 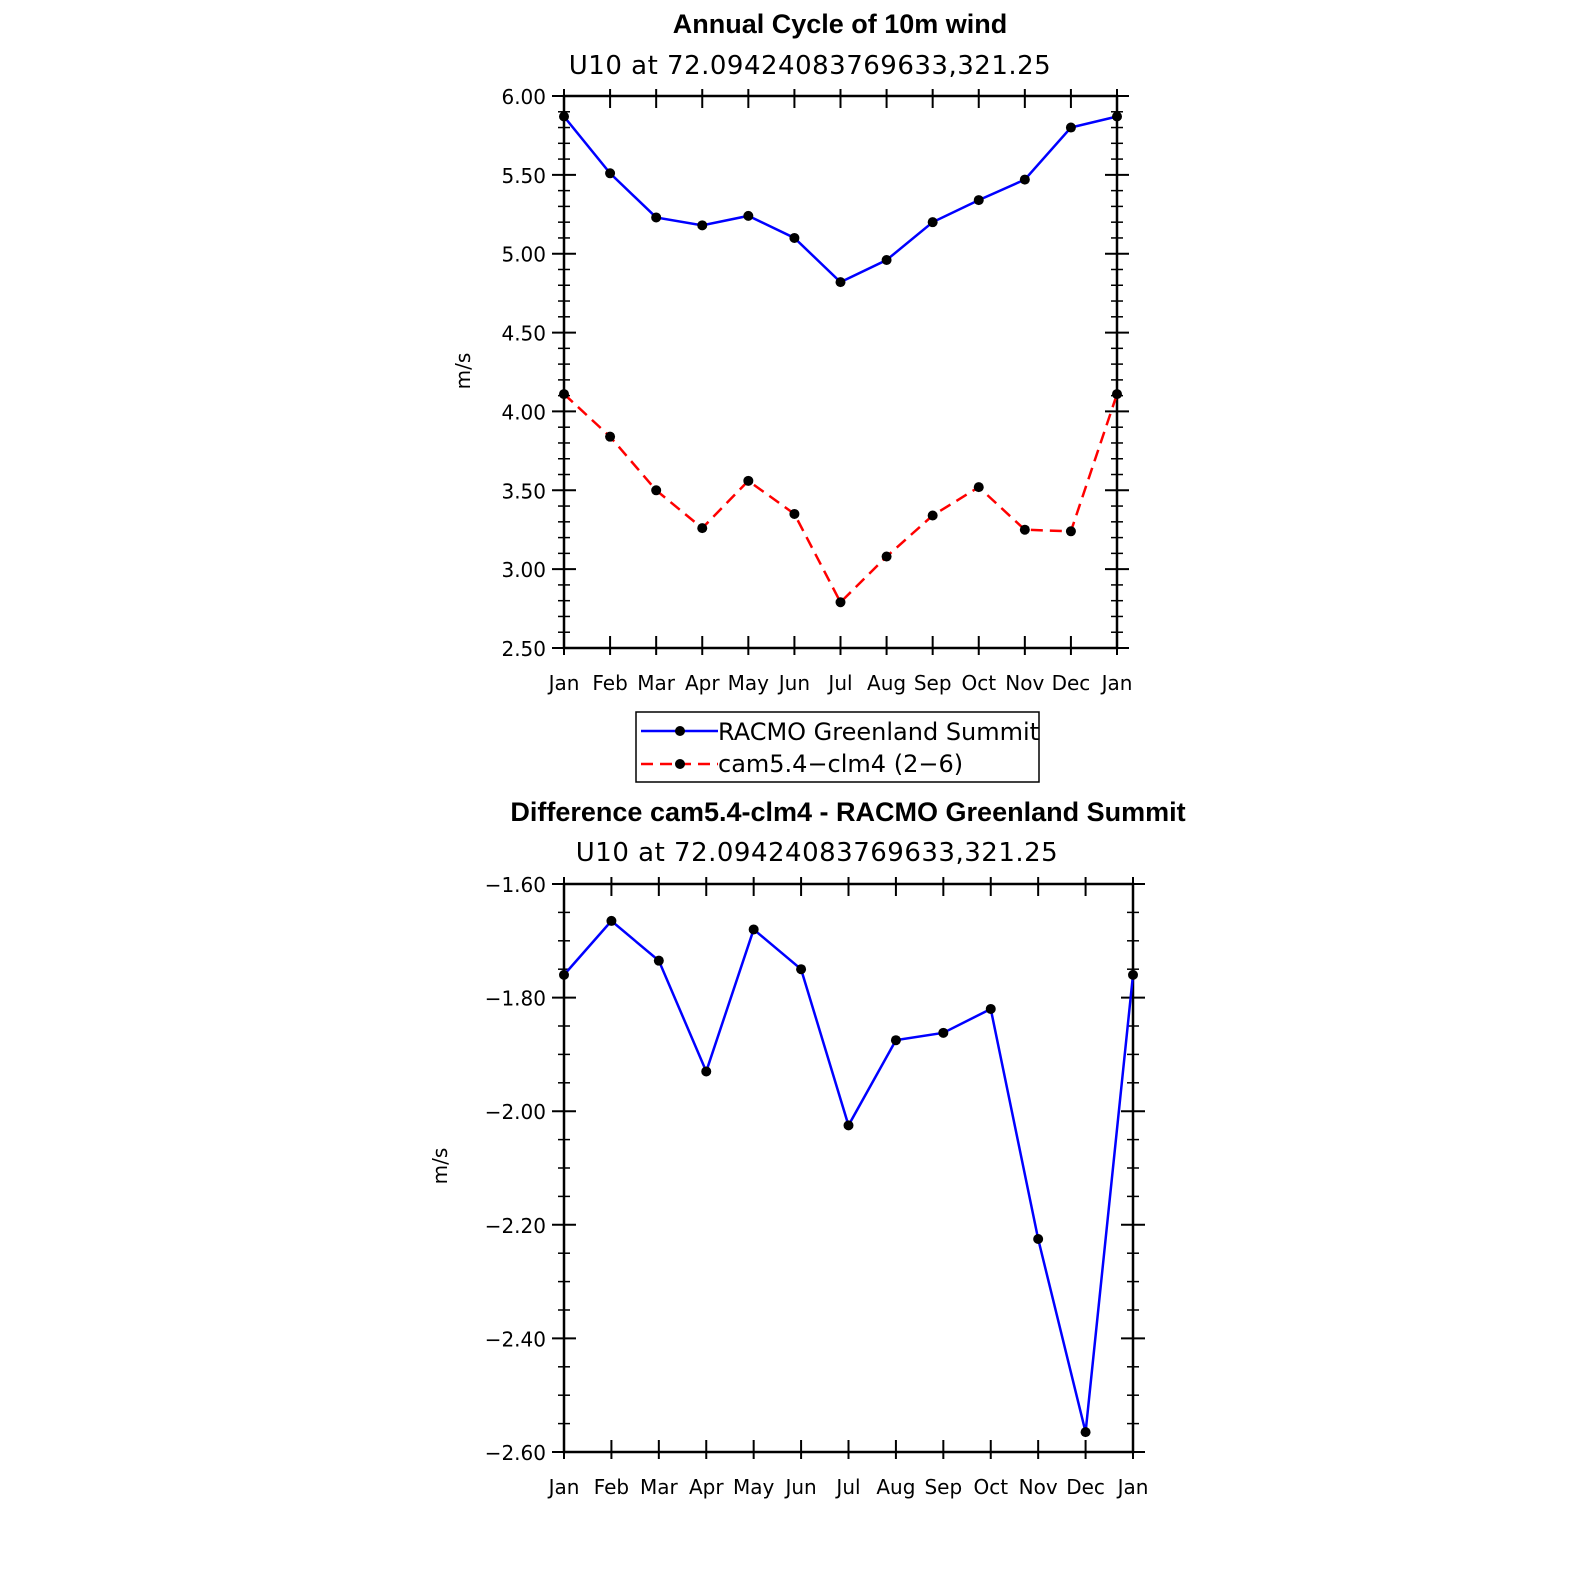 I want to click on chart2-series-0-line, so click(x=849, y=1176).